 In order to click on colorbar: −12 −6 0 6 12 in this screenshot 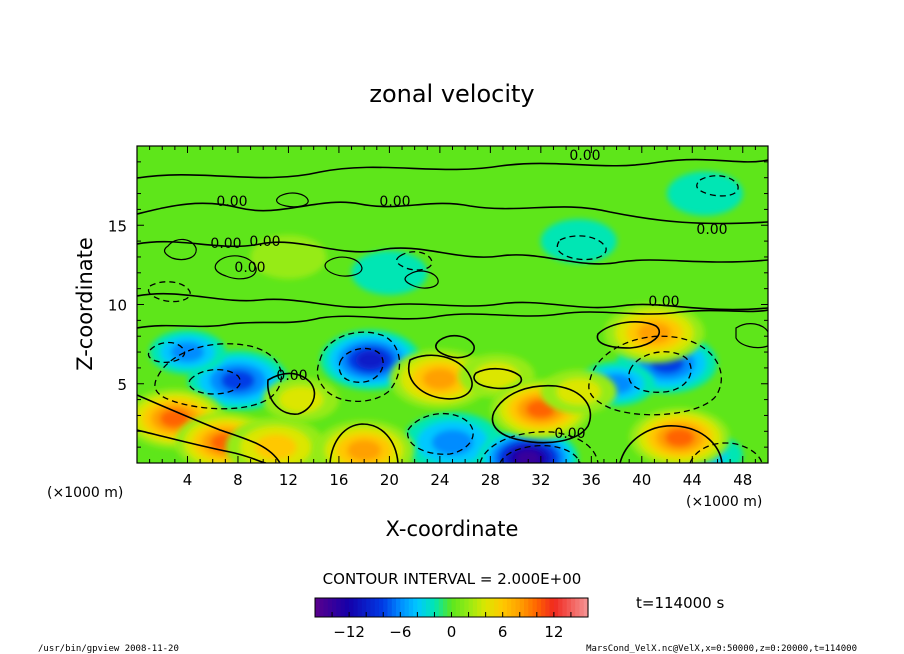, I will do `click(451, 619)`.